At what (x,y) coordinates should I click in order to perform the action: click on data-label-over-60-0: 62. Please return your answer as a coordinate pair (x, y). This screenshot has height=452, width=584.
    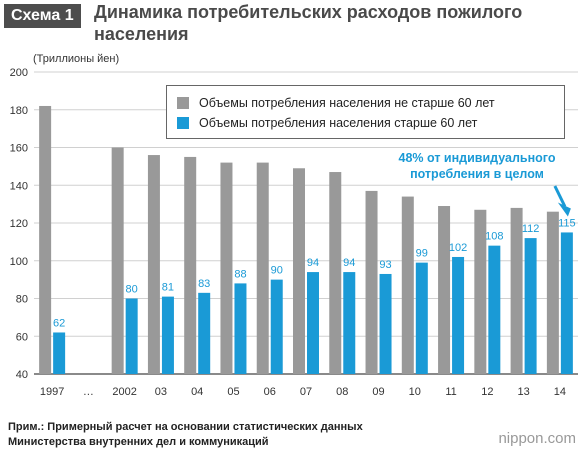
    Looking at the image, I should click on (59, 323).